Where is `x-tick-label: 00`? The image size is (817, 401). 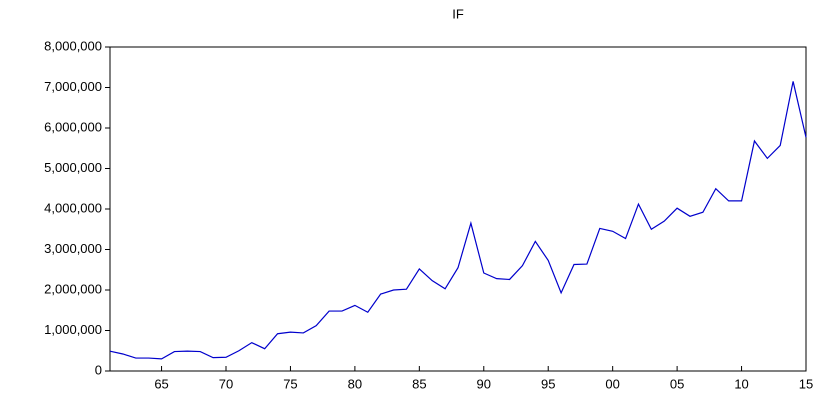
x-tick-label: 00 is located at coordinates (612, 383).